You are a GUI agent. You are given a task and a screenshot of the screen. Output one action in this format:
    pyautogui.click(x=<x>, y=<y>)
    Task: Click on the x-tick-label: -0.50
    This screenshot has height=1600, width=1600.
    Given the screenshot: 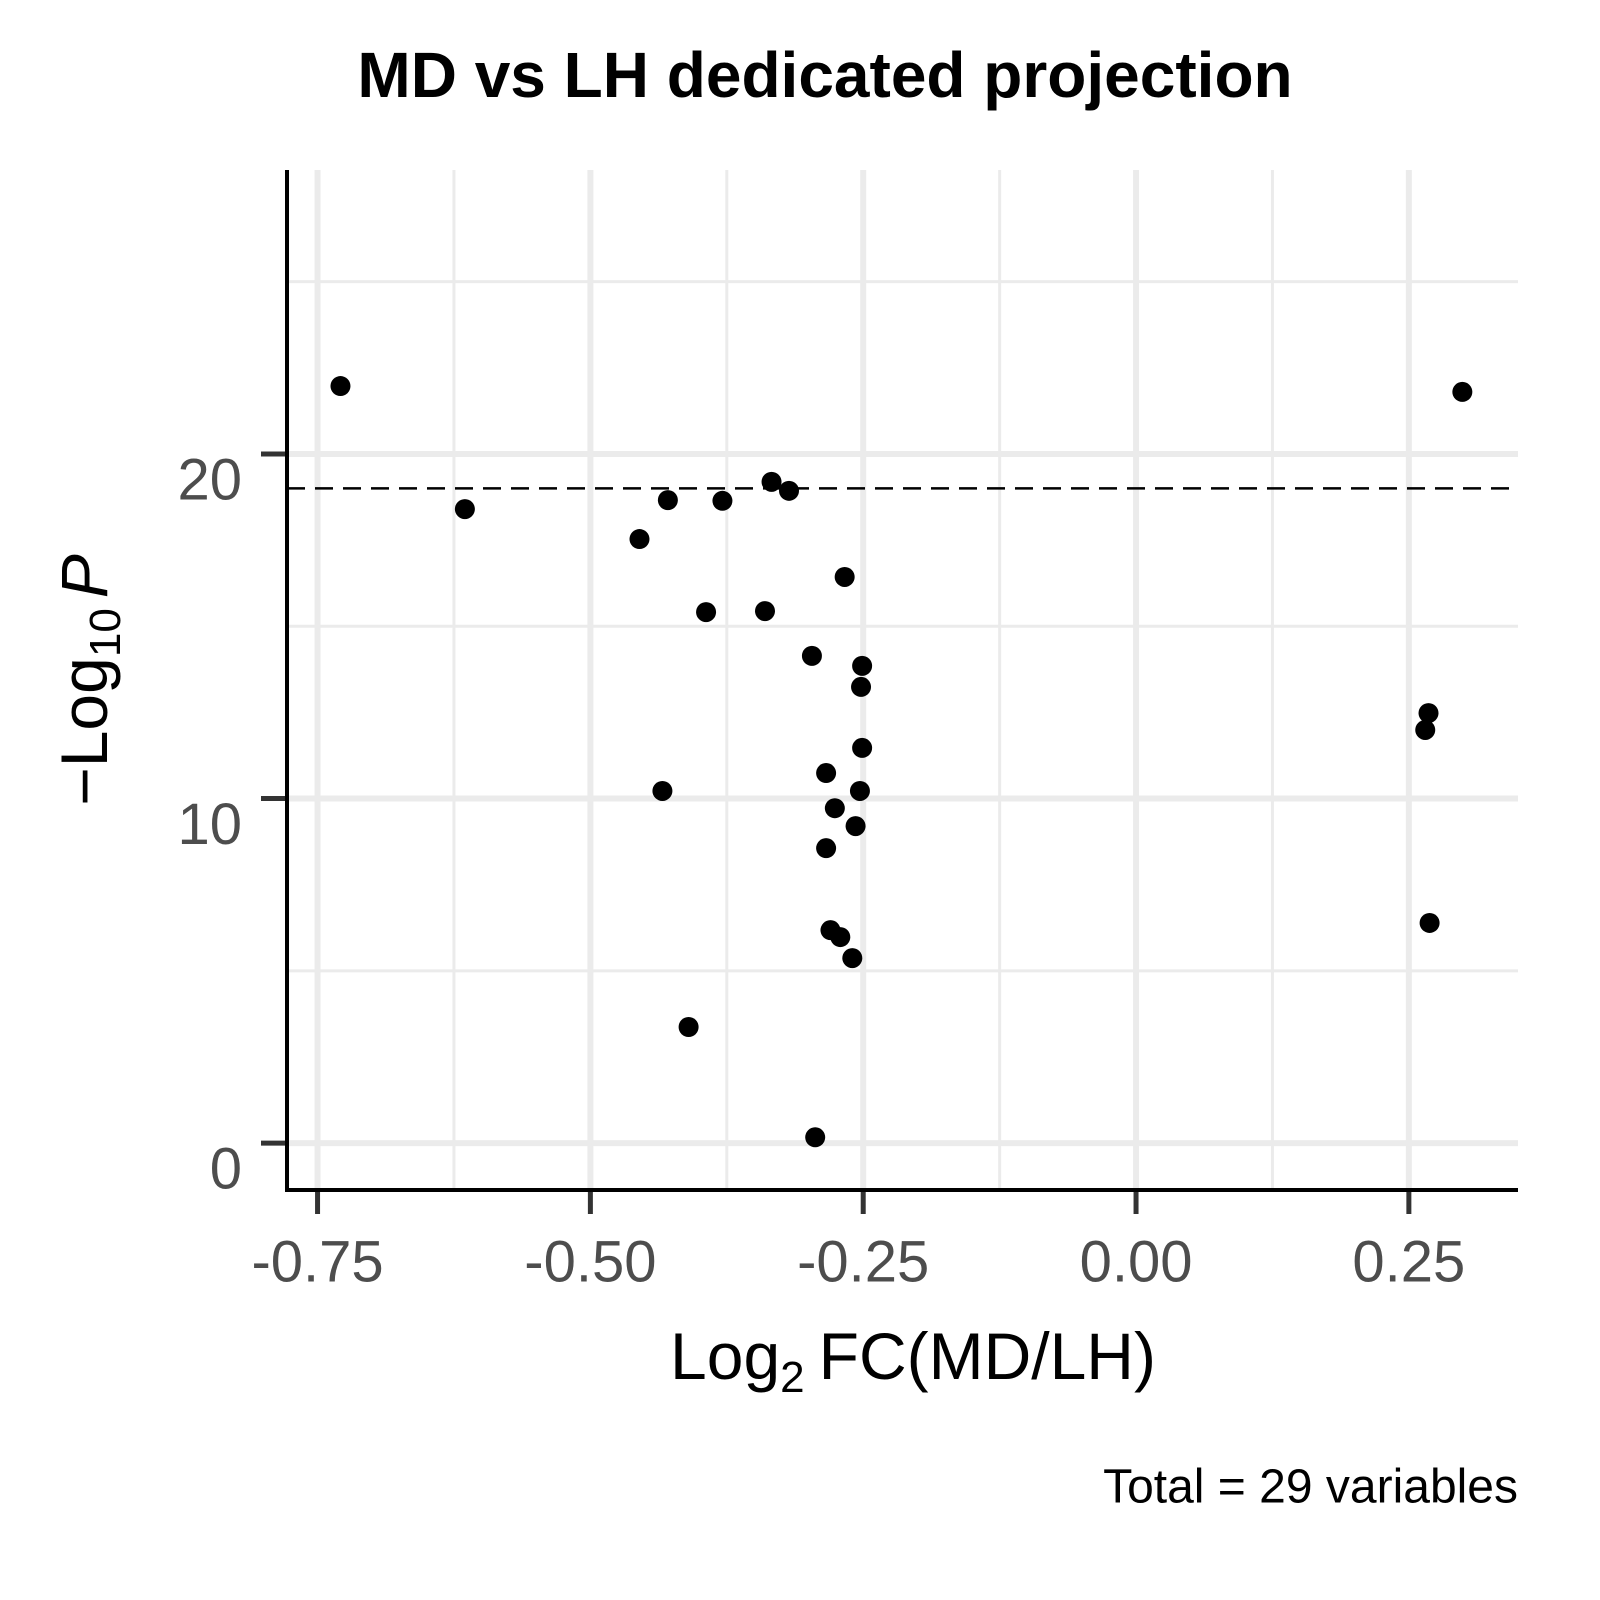 What is the action you would take?
    pyautogui.click(x=590, y=1261)
    